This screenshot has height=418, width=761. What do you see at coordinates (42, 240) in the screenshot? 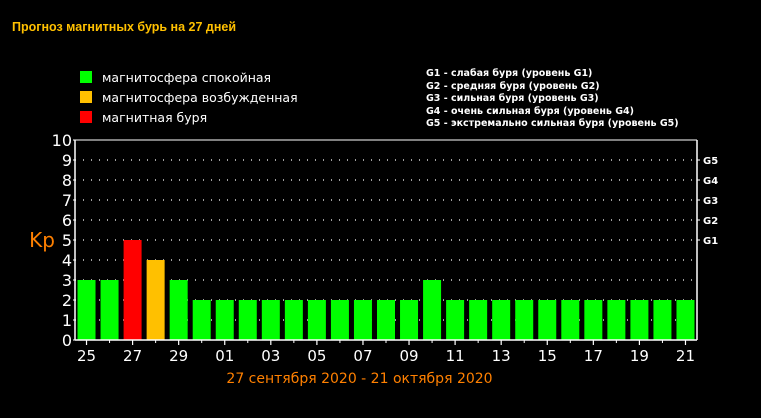
I see `y-axis-label: Kp` at bounding box center [42, 240].